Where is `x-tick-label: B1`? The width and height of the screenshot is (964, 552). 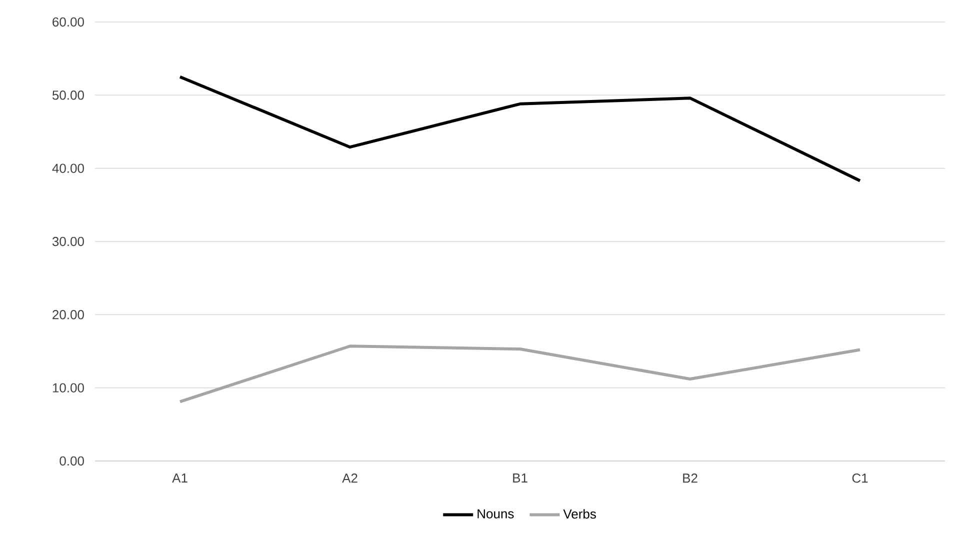
x-tick-label: B1 is located at coordinates (520, 478).